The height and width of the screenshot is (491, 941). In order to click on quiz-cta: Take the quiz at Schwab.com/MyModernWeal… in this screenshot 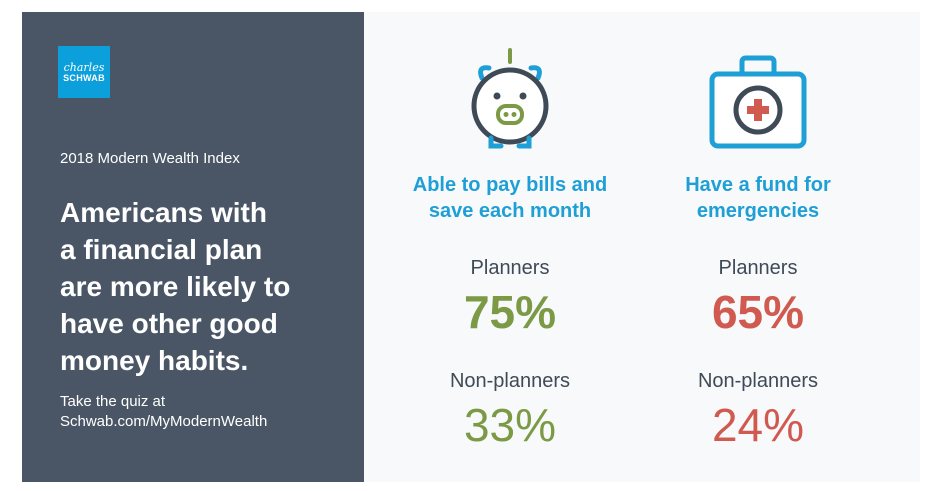, I will do `click(163, 412)`.